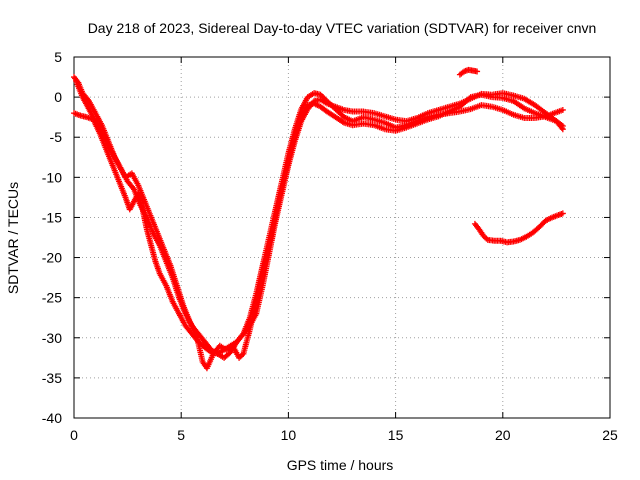 The width and height of the screenshot is (640, 480). Describe the element at coordinates (503, 435) in the screenshot. I see `x-tick-label: 20` at that location.